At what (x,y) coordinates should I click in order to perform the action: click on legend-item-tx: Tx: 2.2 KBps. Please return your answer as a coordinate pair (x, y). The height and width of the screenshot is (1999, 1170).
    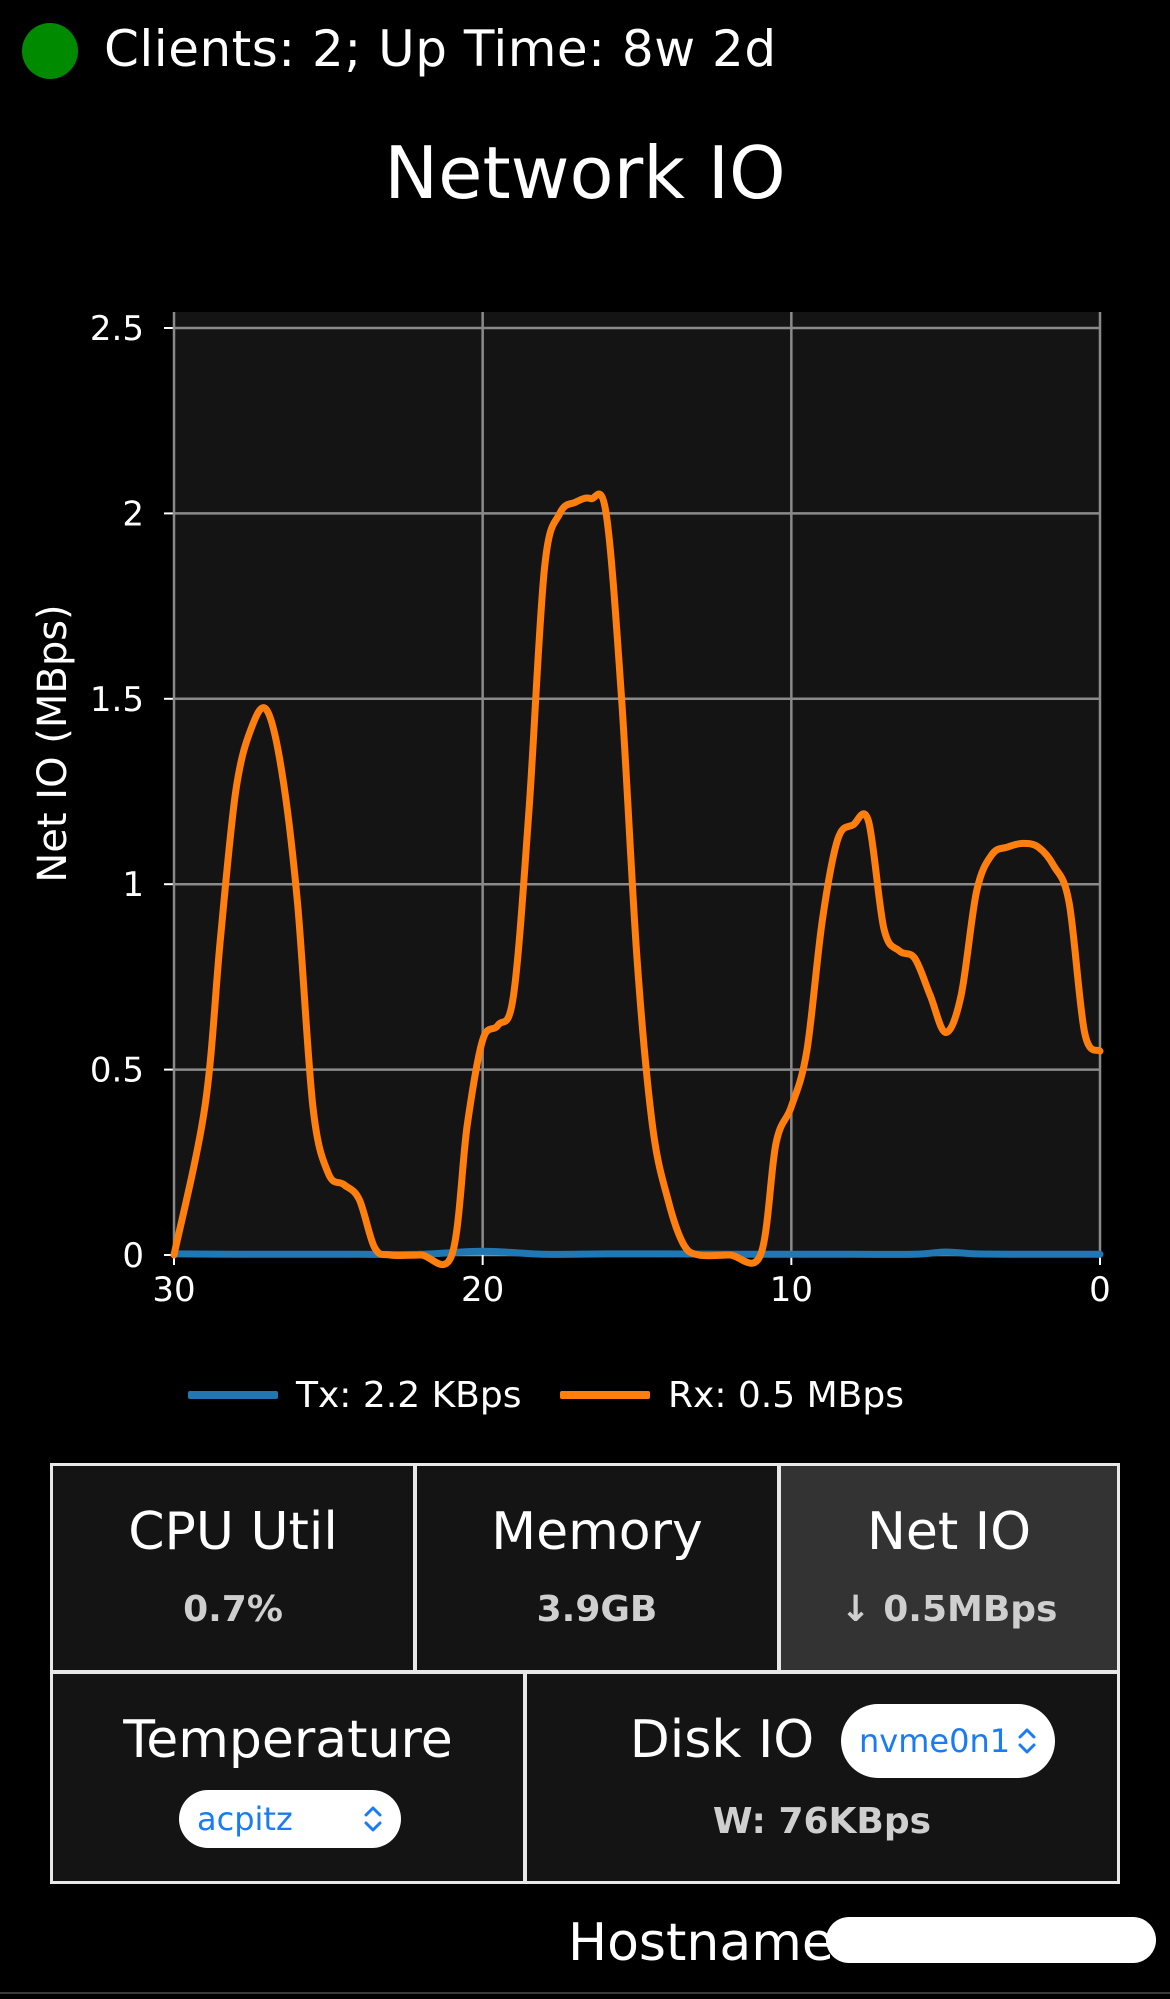
    Looking at the image, I should click on (354, 1395).